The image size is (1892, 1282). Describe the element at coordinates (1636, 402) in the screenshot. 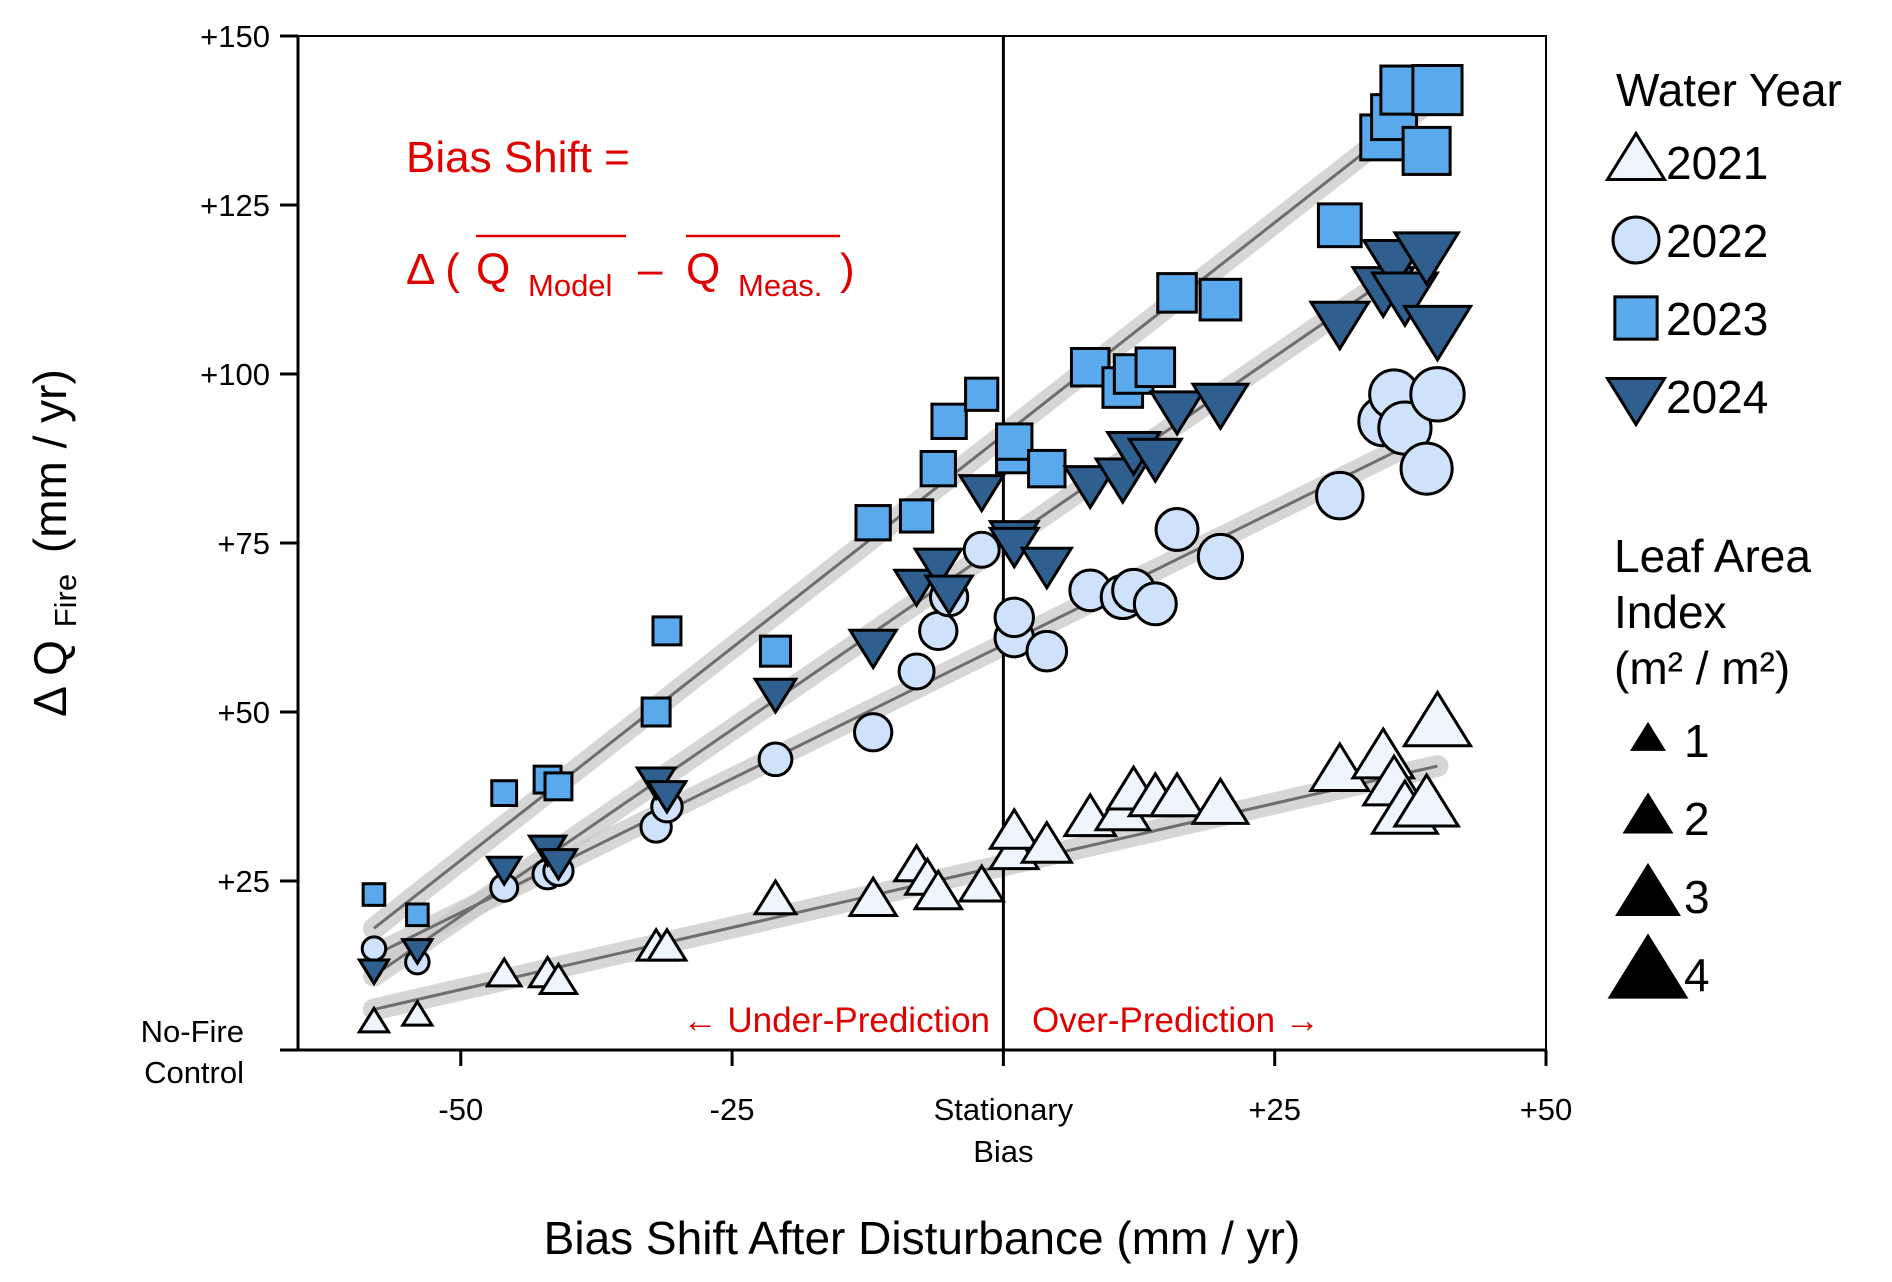

I see `legend-marker-2024` at that location.